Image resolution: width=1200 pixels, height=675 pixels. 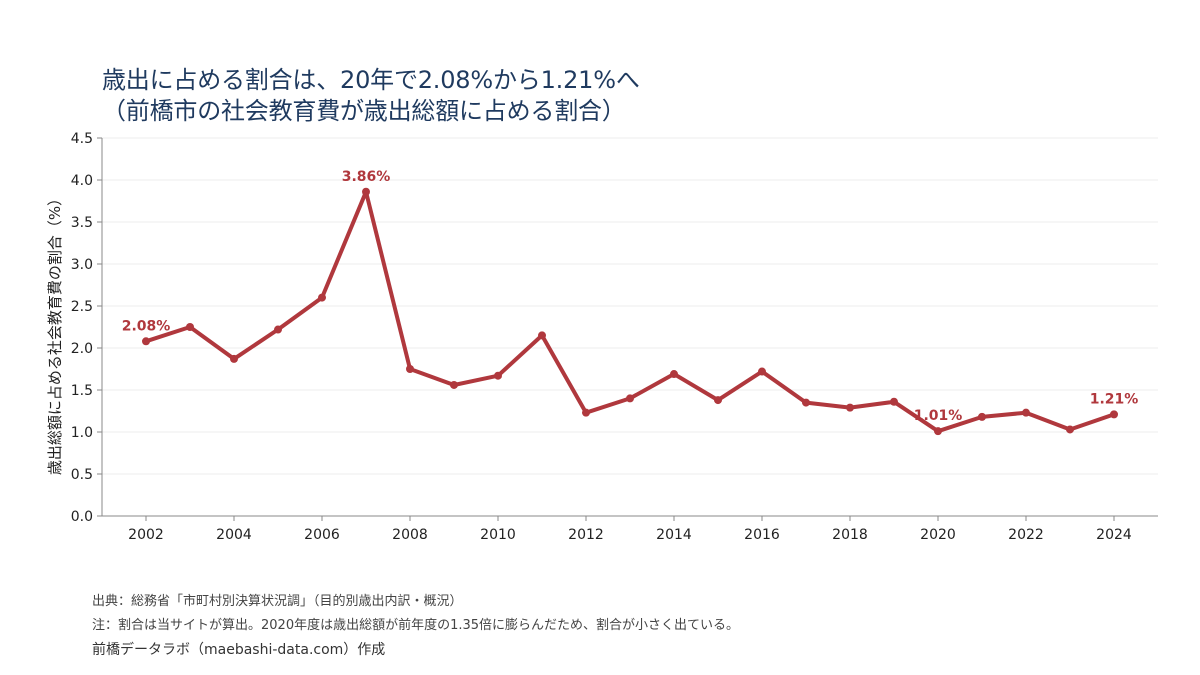 I want to click on data-label: 2.08%, so click(x=146, y=326).